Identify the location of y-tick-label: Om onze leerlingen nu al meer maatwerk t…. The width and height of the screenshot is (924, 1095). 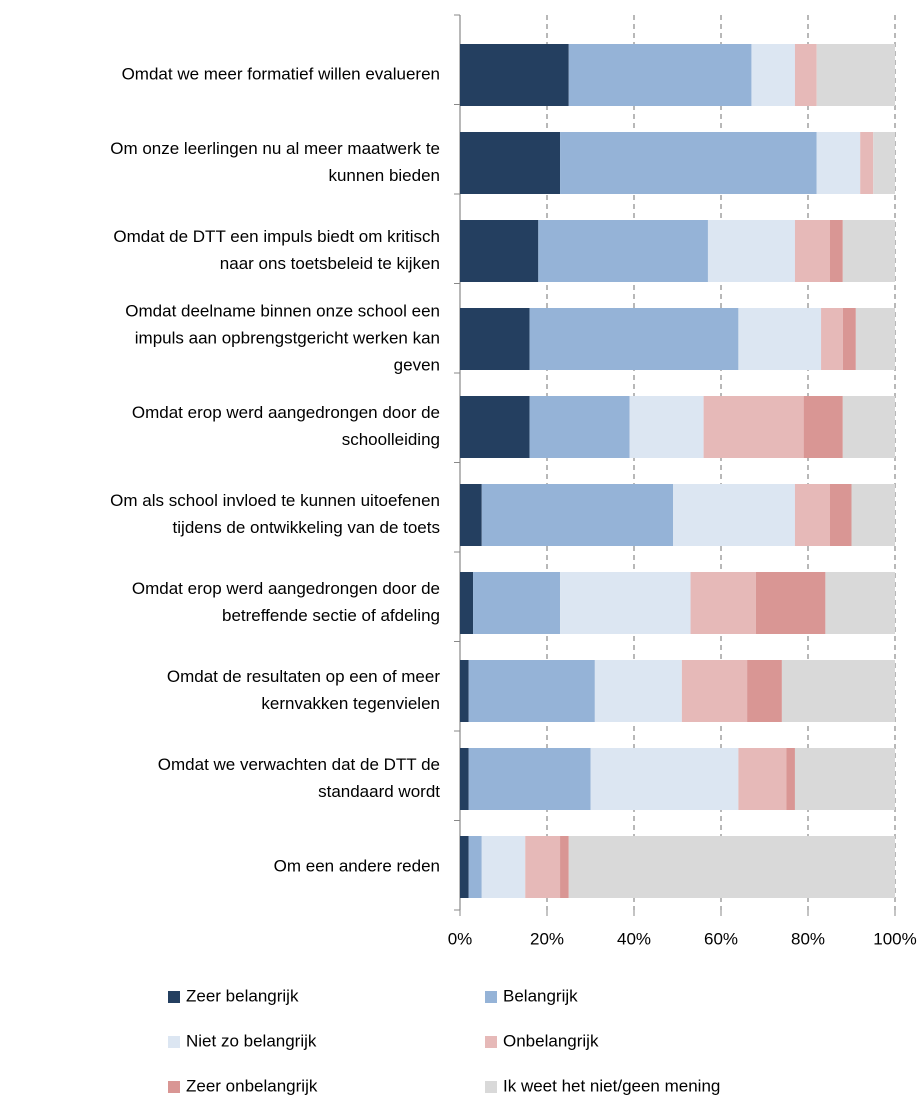
(275, 148).